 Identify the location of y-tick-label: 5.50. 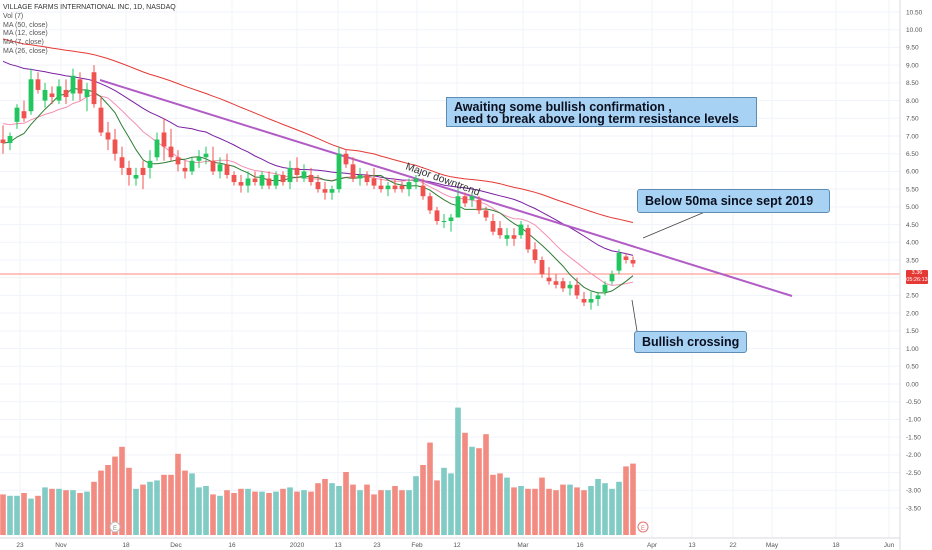
(912, 189).